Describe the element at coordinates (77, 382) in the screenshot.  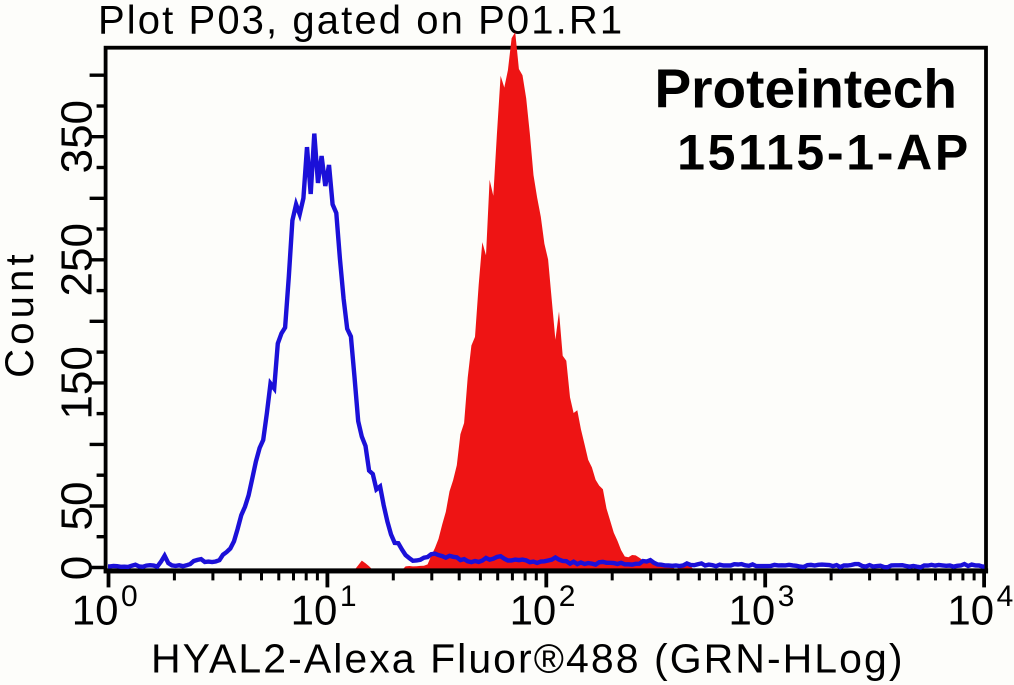
I see `svg-text: 150` at that location.